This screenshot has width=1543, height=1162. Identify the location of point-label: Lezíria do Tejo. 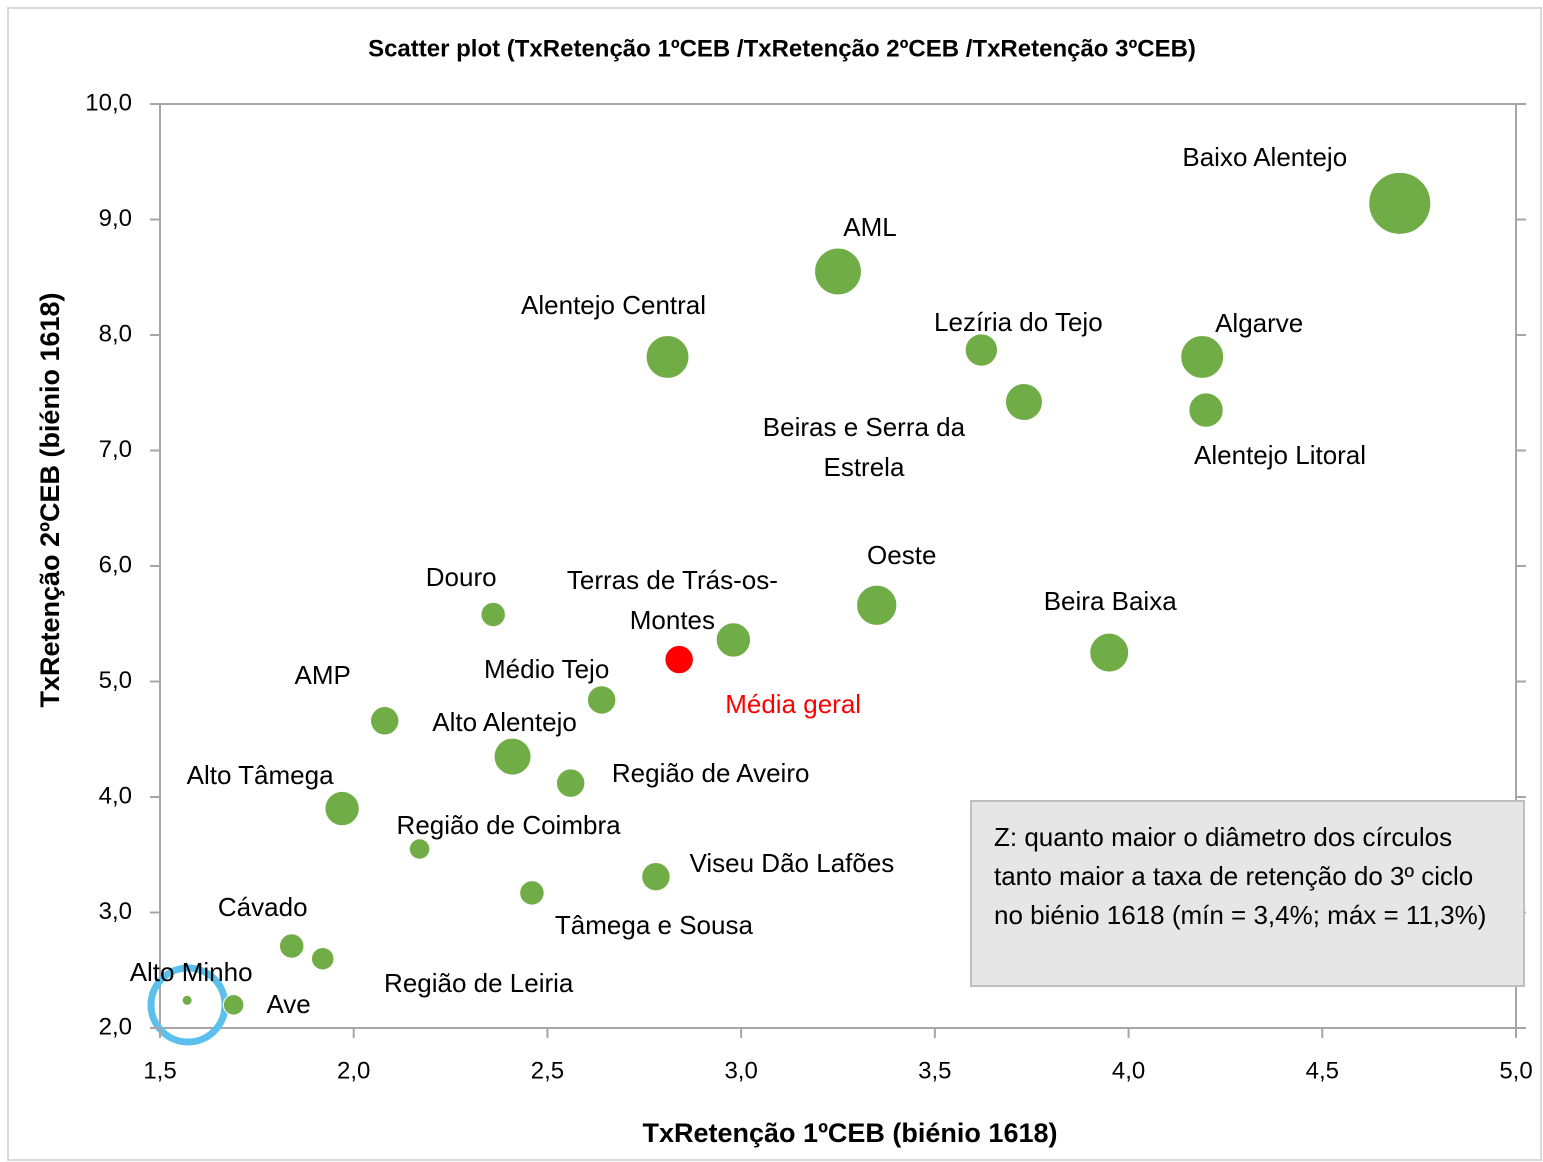
(1018, 322).